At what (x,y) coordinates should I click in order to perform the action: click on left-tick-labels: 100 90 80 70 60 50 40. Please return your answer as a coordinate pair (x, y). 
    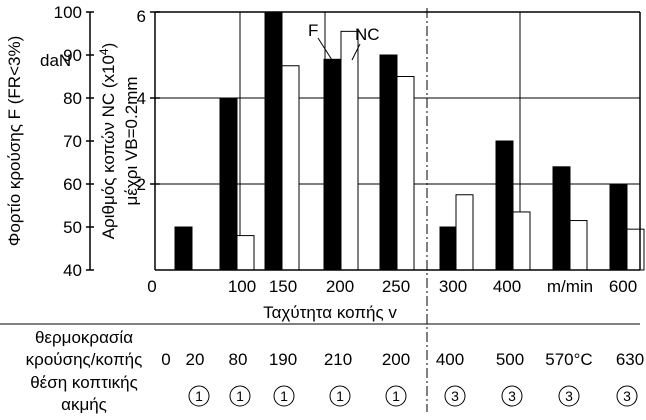
    Looking at the image, I should click on (68, 141).